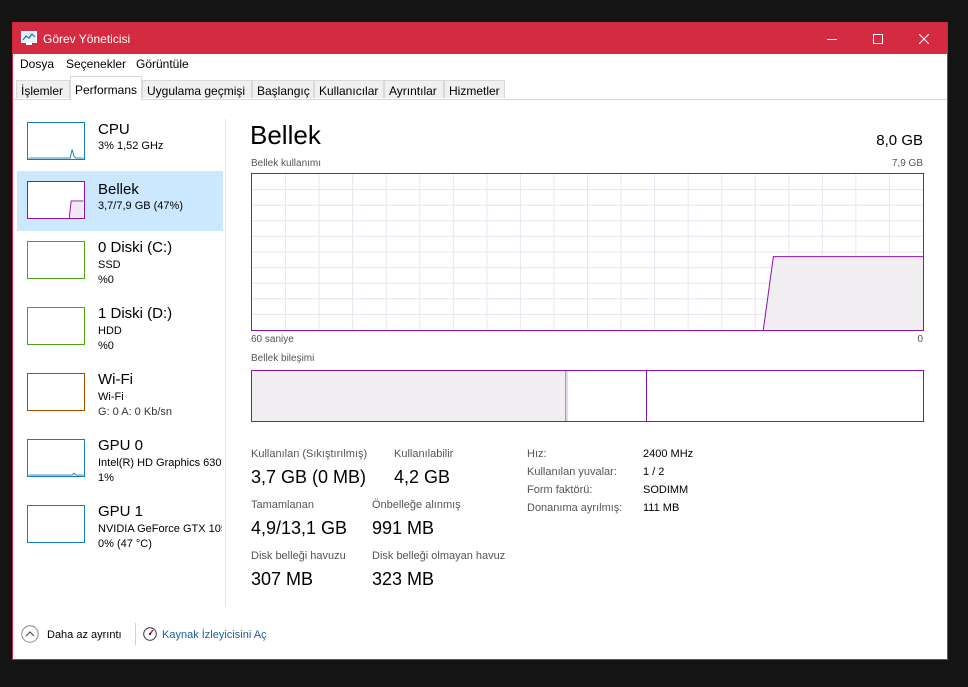 The width and height of the screenshot is (968, 687). What do you see at coordinates (424, 454) in the screenshot?
I see `available-label: Kullanılabilir` at bounding box center [424, 454].